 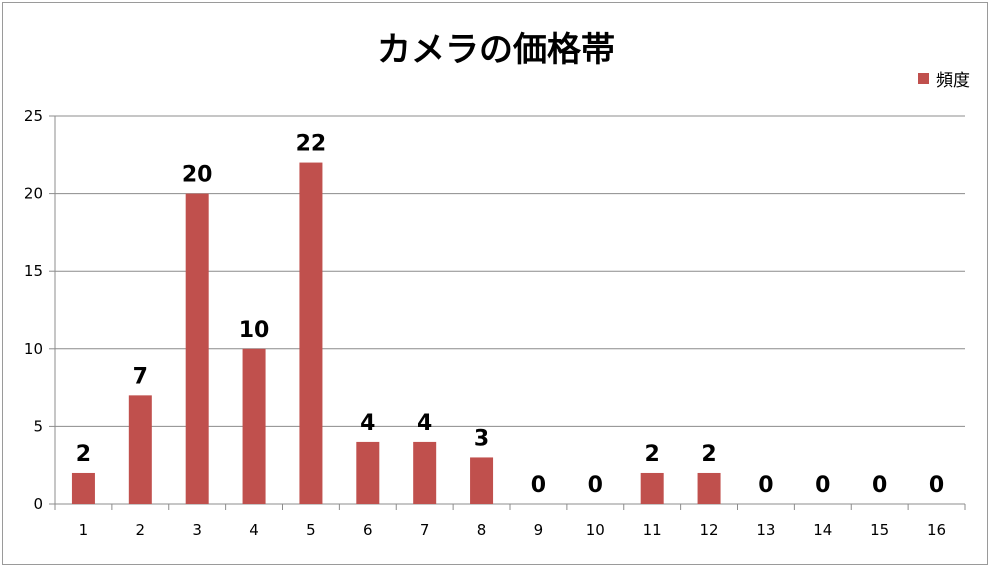 What do you see at coordinates (33, 349) in the screenshot?
I see `y-tick-label: 10` at bounding box center [33, 349].